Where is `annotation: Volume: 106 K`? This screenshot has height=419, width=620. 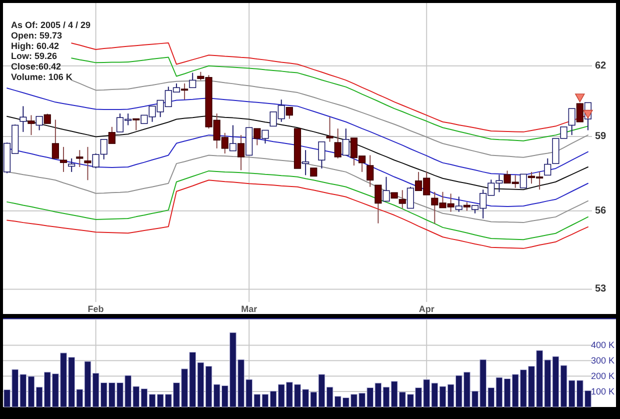
annotation: Volume: 106 K is located at coordinates (42, 77).